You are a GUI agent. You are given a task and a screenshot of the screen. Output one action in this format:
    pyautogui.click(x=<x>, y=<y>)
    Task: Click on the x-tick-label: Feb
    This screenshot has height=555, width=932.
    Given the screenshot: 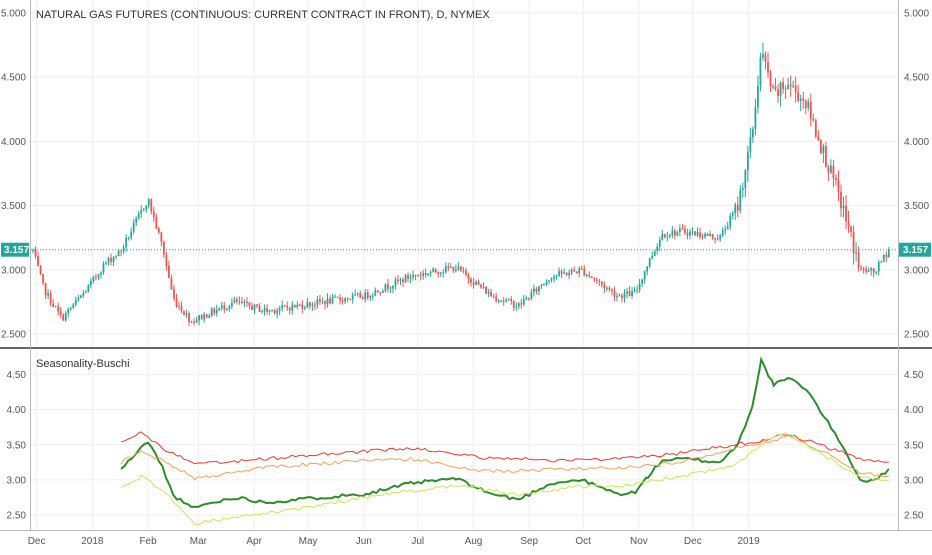 What is the action you would take?
    pyautogui.click(x=148, y=541)
    